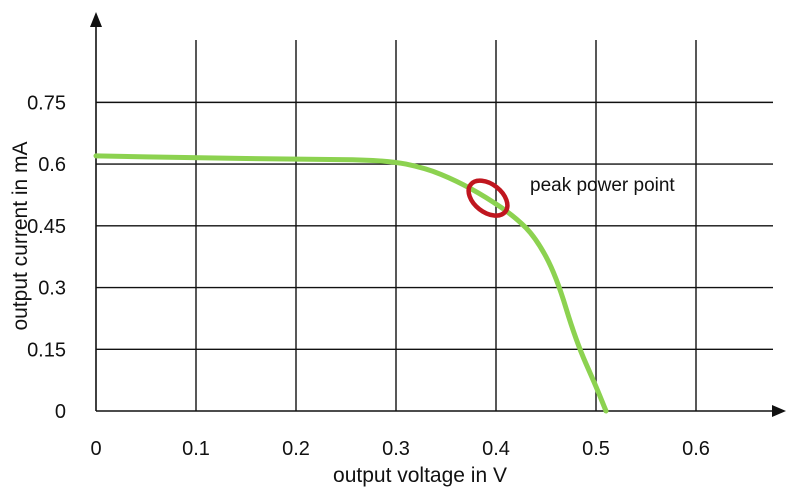 The height and width of the screenshot is (497, 800). Describe the element at coordinates (52, 165) in the screenshot. I see `y-tick-label-4: 0.6` at that location.